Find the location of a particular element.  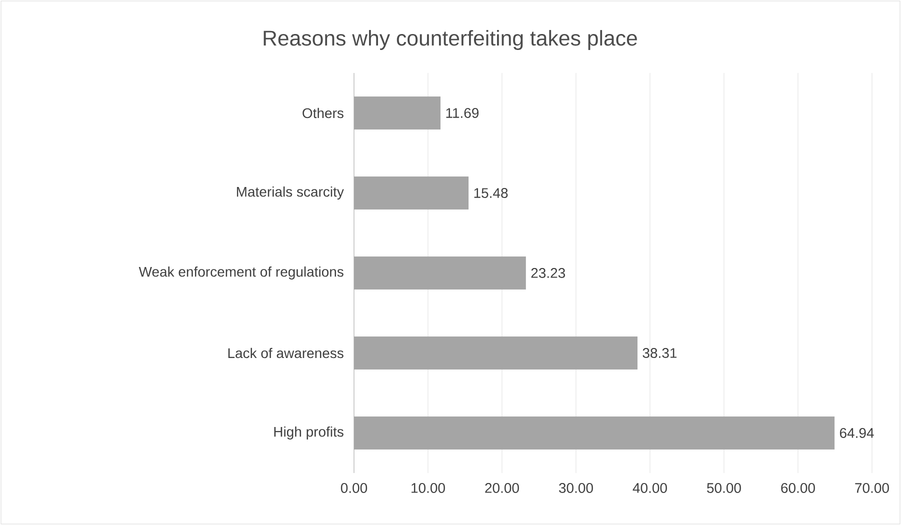

x-tick-label: 70.00 is located at coordinates (872, 488).